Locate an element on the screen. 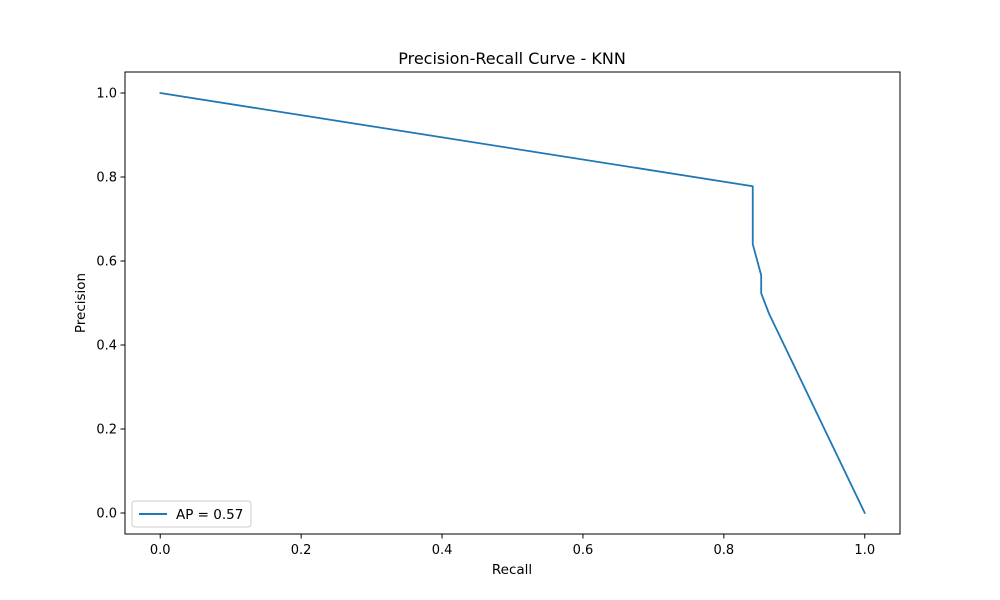 The image size is (1000, 600). legend: AP = 0.57 is located at coordinates (191, 514).